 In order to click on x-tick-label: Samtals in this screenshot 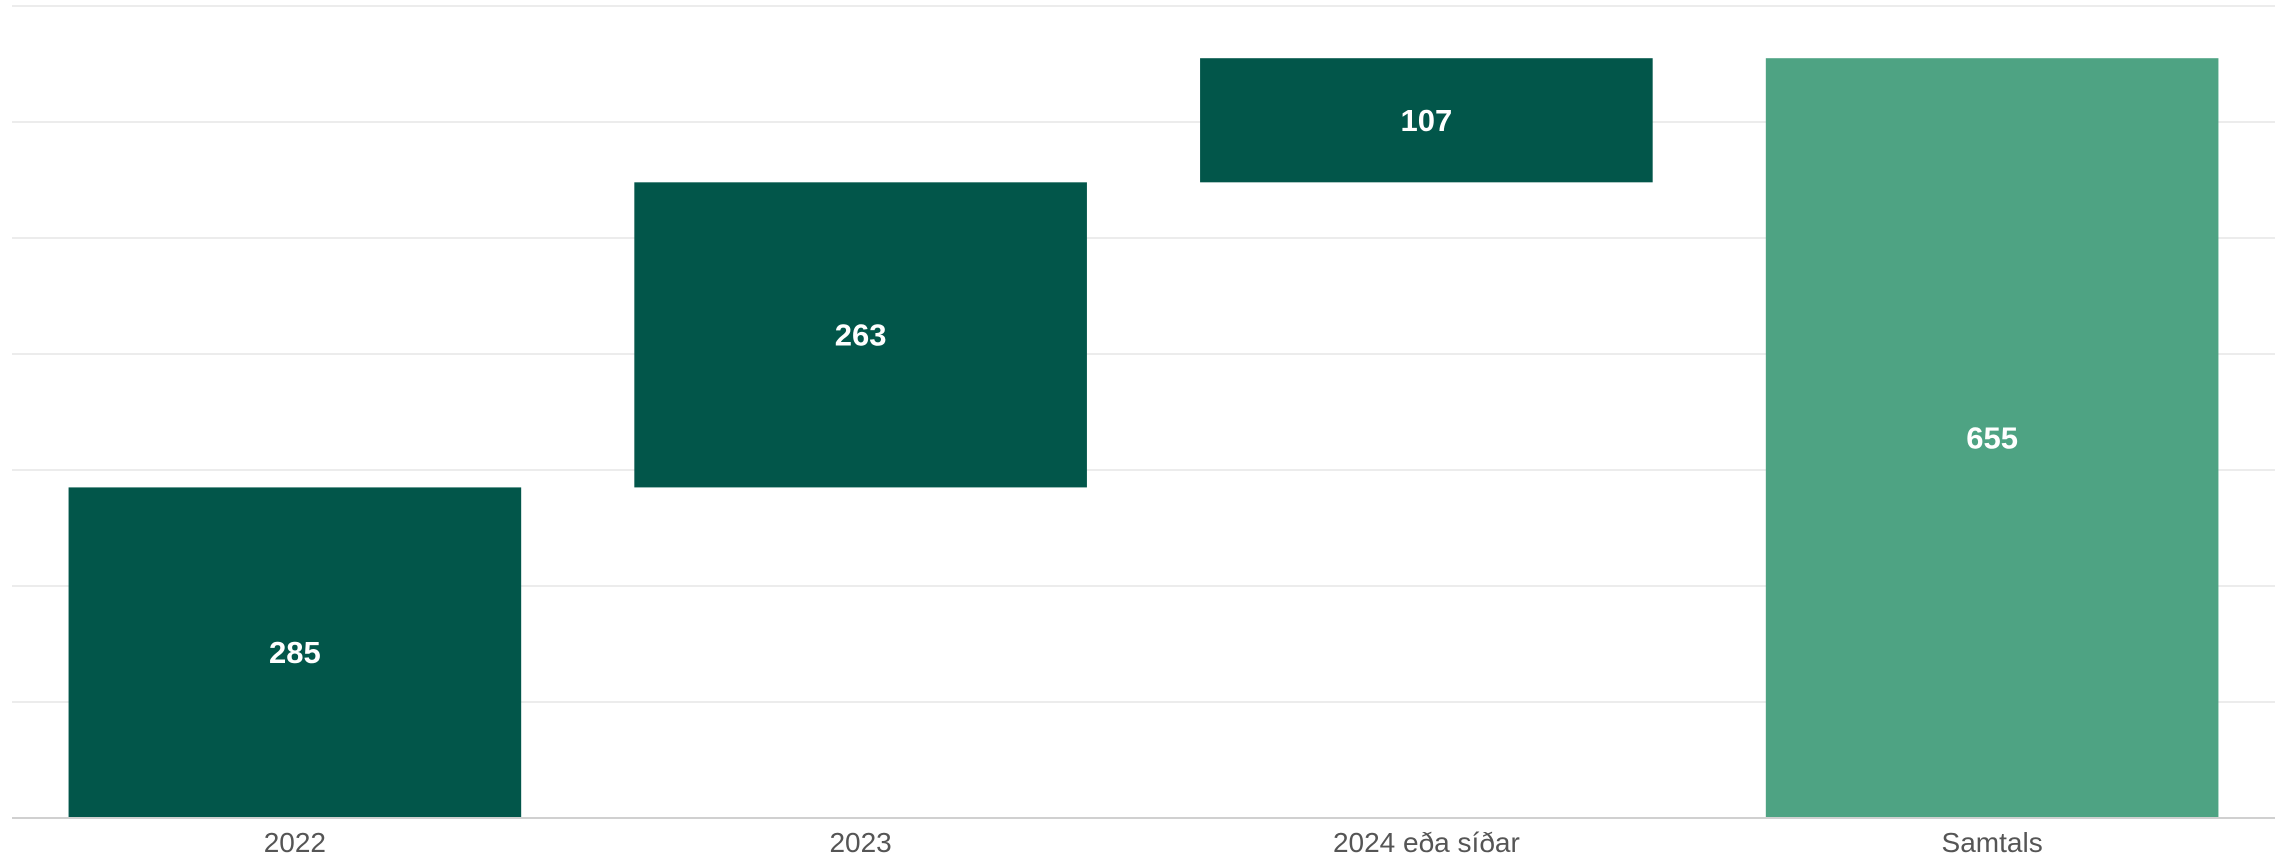, I will do `click(1992, 842)`.